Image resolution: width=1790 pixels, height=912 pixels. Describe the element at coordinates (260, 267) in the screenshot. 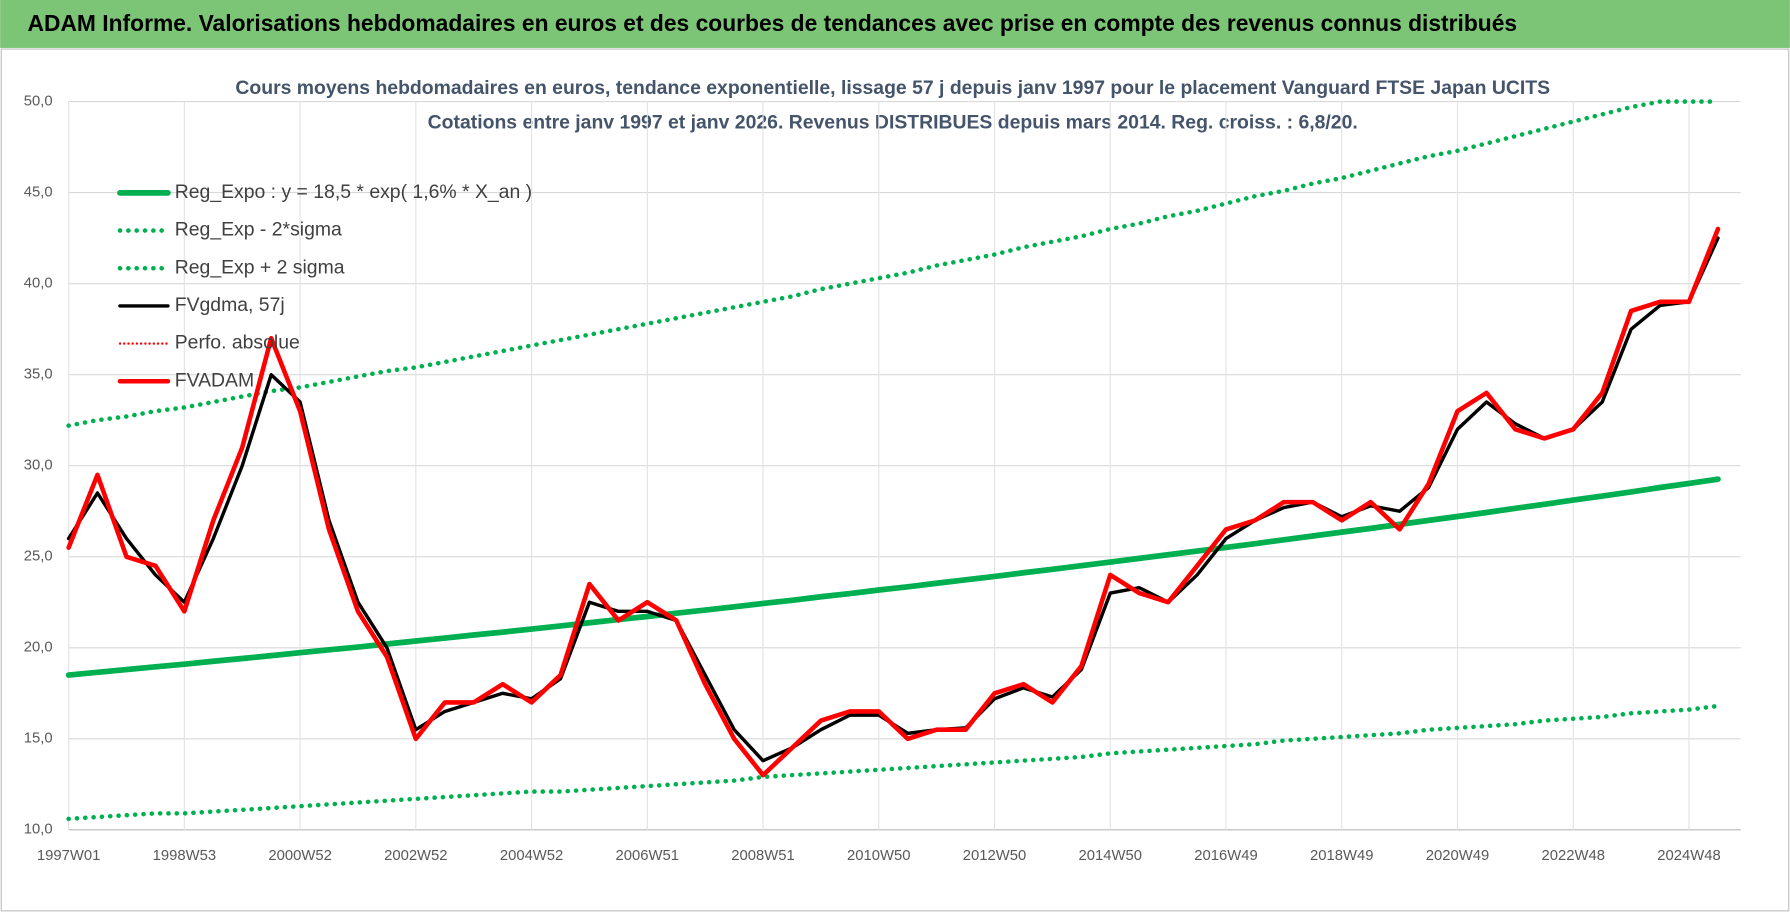

I see `legend-label: Reg_Exp + 2 sigma` at that location.